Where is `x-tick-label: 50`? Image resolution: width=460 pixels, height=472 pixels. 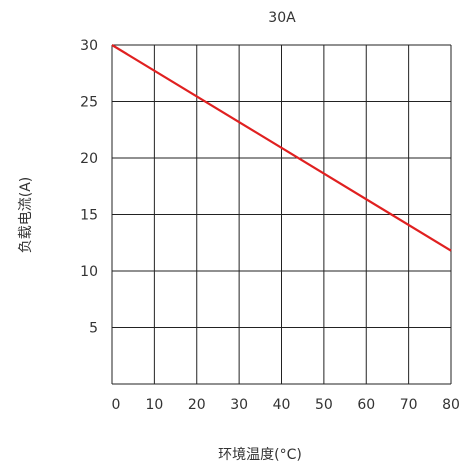 x-tick-label: 50 is located at coordinates (324, 405).